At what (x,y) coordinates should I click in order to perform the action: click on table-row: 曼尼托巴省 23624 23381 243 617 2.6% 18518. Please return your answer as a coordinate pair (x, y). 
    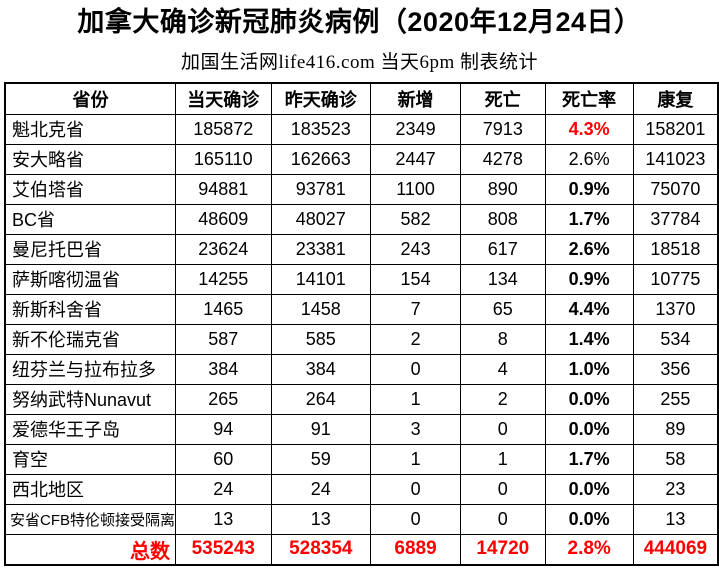
    Looking at the image, I should click on (361, 249).